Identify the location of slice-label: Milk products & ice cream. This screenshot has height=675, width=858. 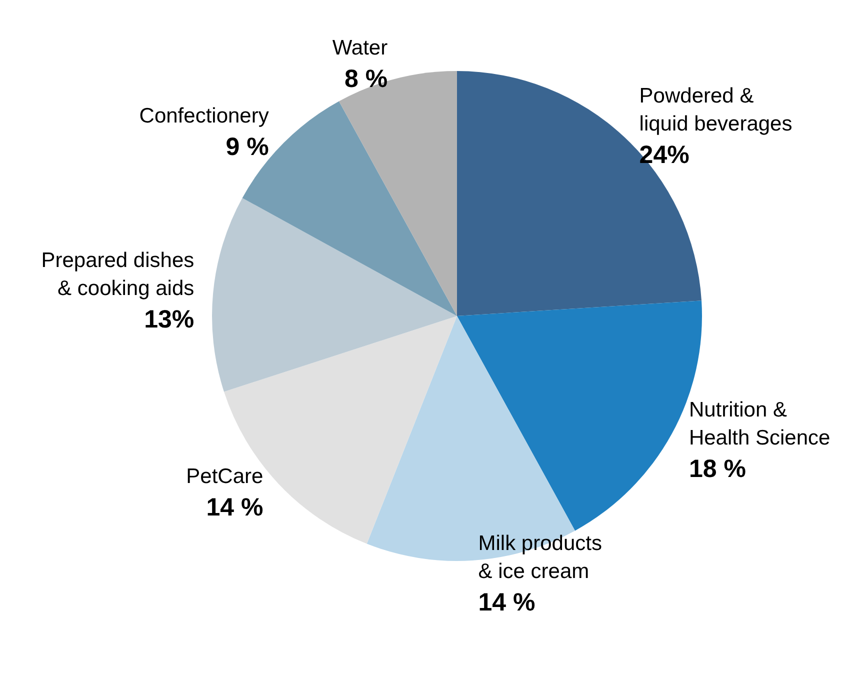
(540, 557).